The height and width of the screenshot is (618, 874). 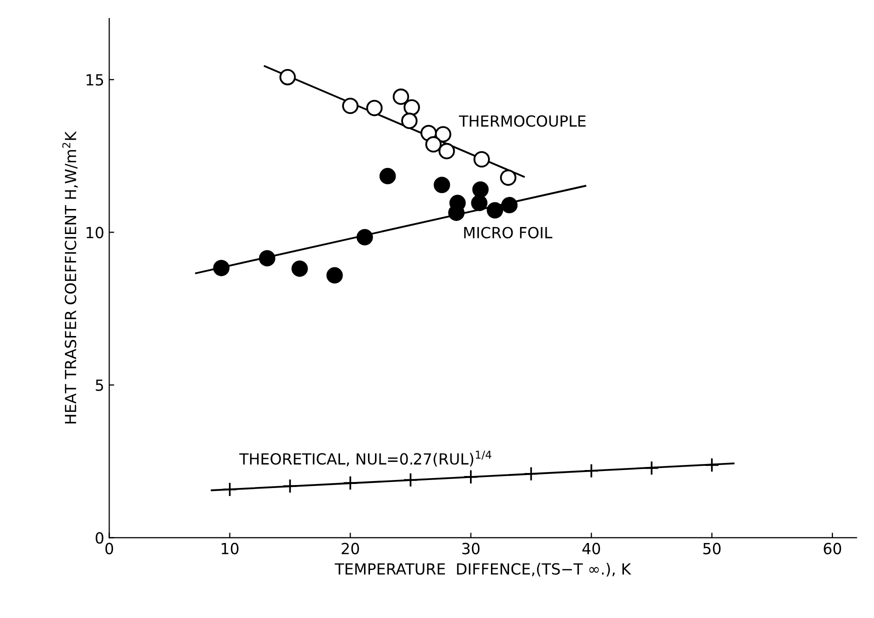 I want to click on y-tick-label: 10, so click(x=95, y=232).